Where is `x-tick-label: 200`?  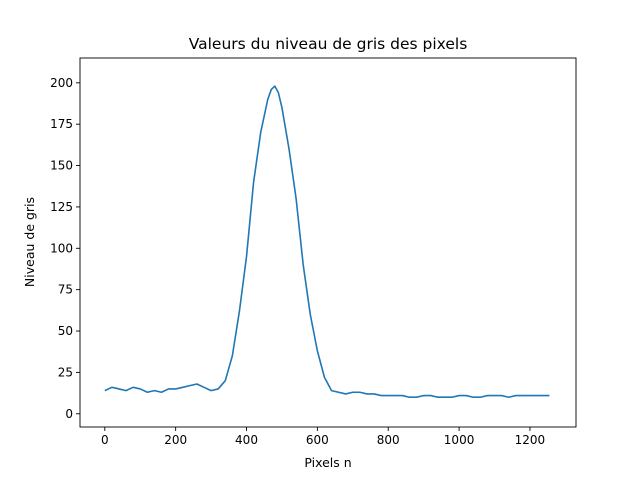 x-tick-label: 200 is located at coordinates (175, 440).